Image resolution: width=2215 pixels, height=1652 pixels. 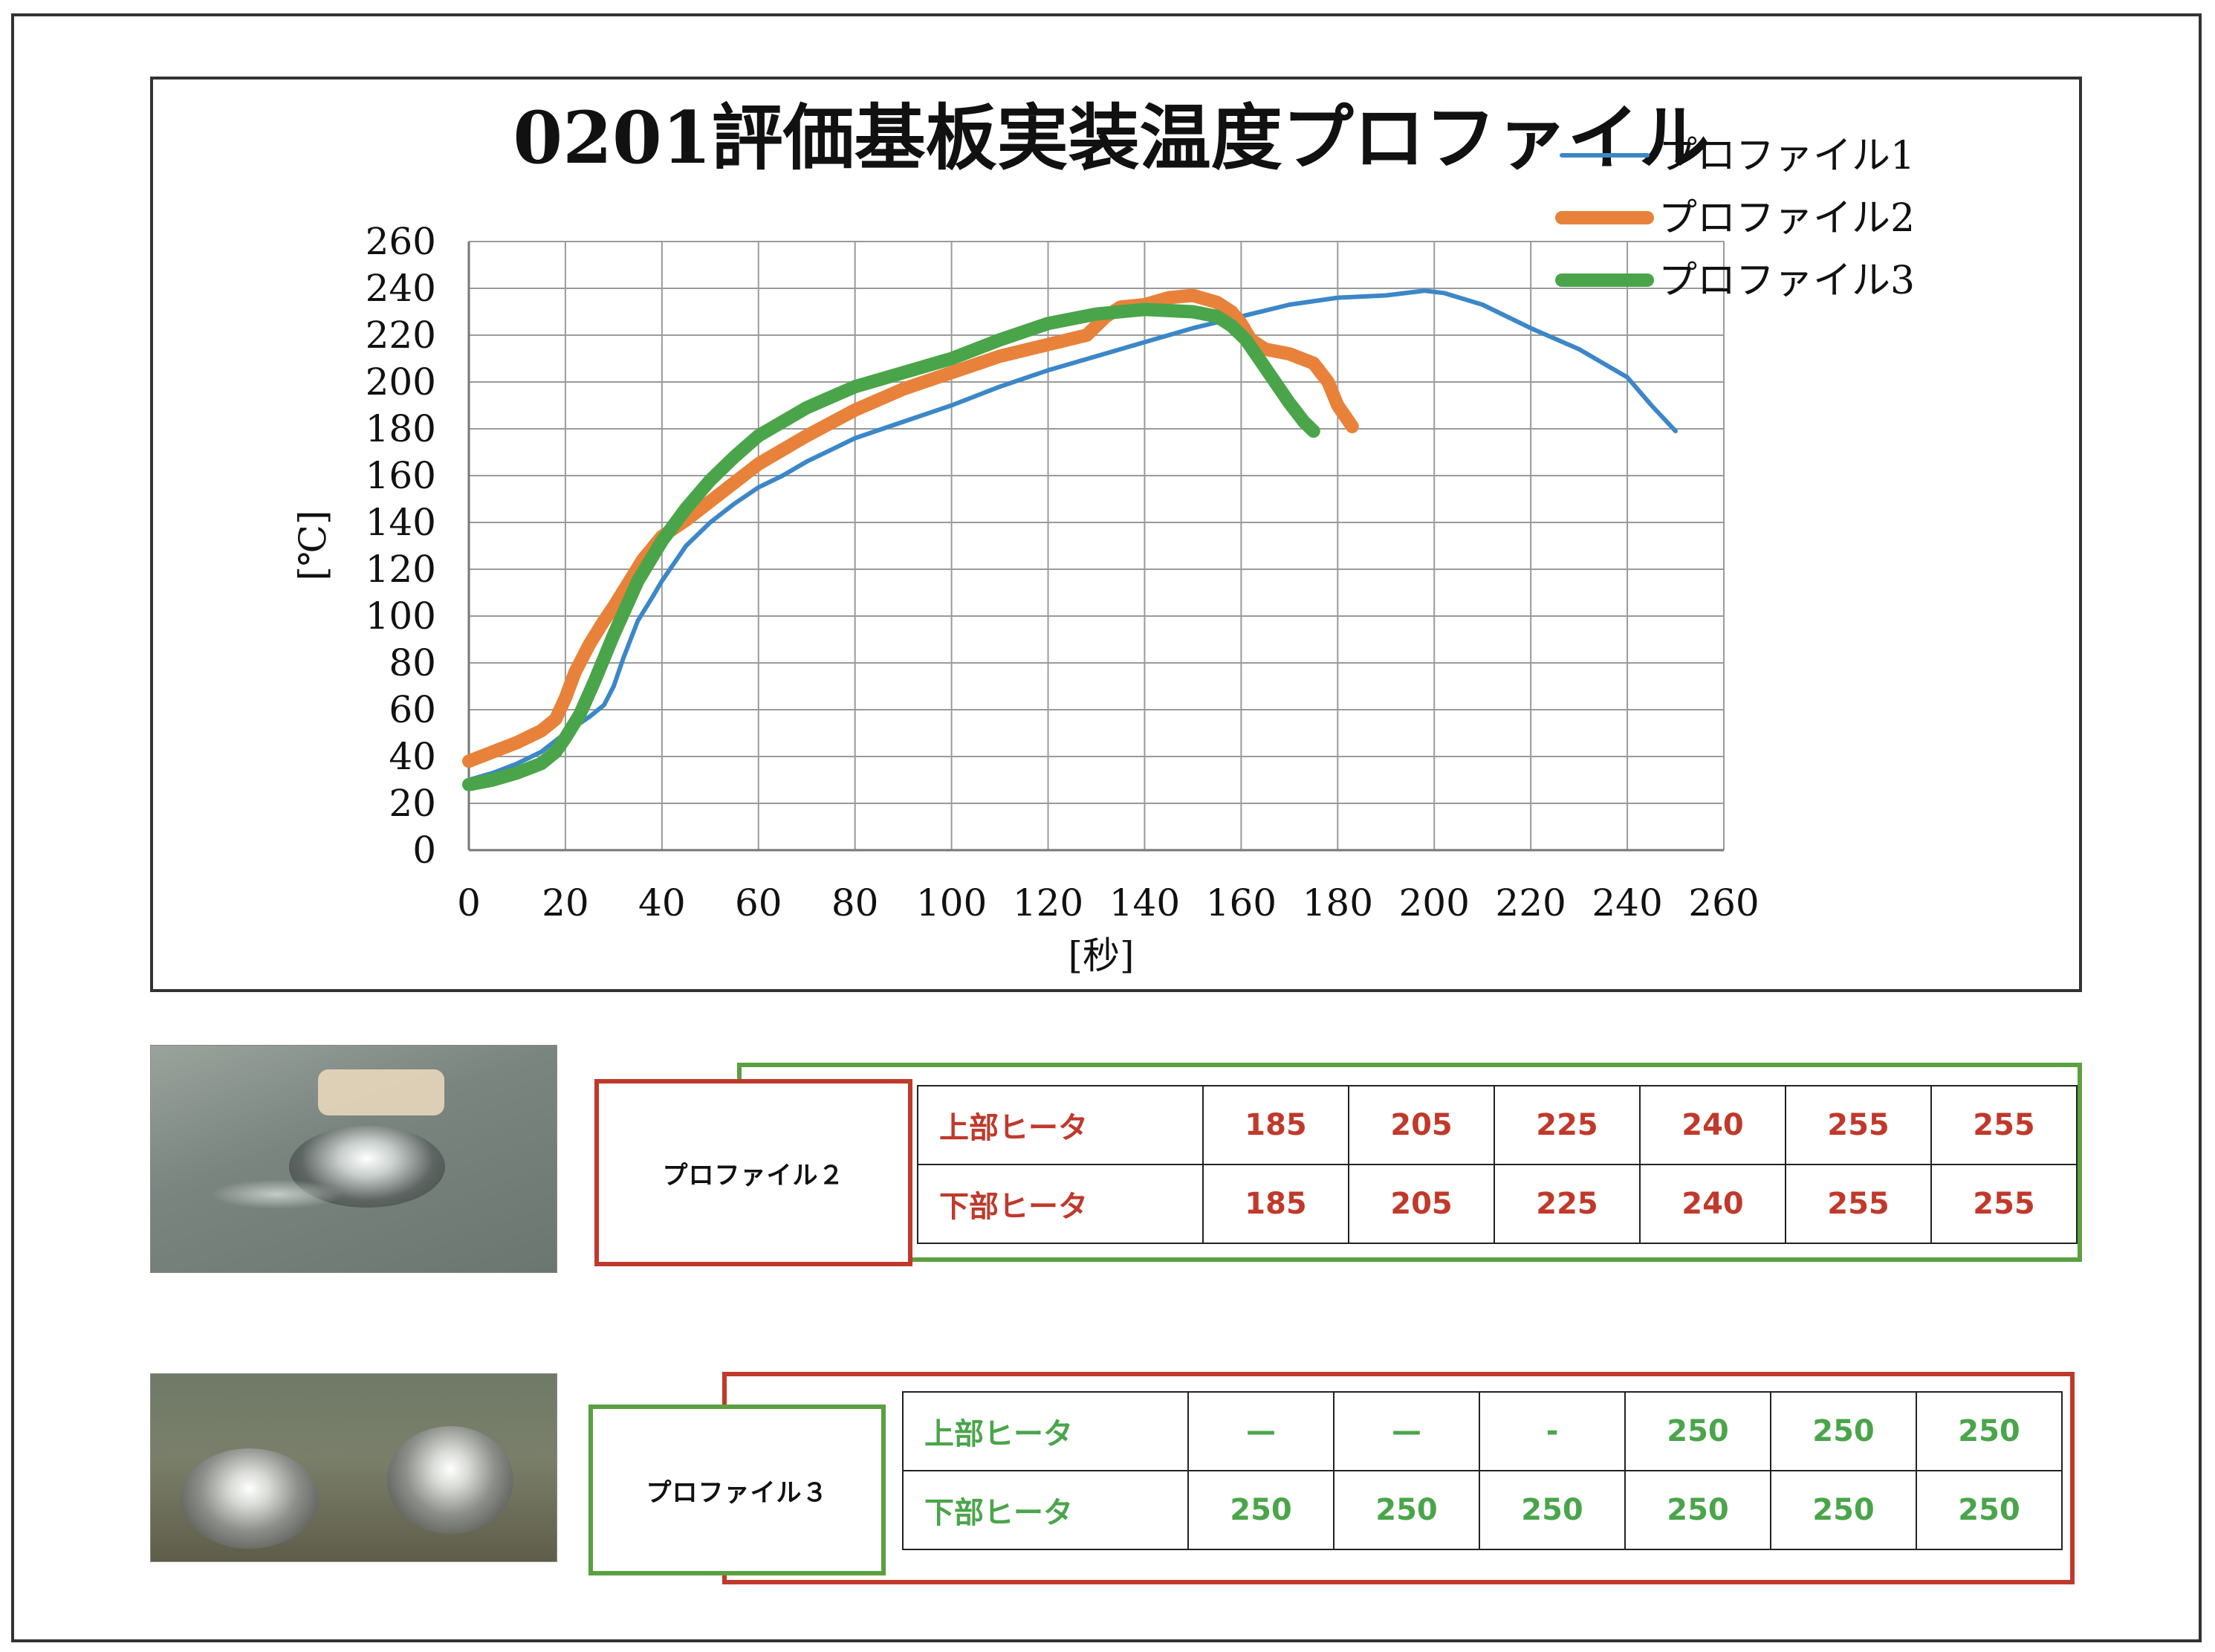 What do you see at coordinates (401, 616) in the screenshot?
I see `y-tick-label: 100` at bounding box center [401, 616].